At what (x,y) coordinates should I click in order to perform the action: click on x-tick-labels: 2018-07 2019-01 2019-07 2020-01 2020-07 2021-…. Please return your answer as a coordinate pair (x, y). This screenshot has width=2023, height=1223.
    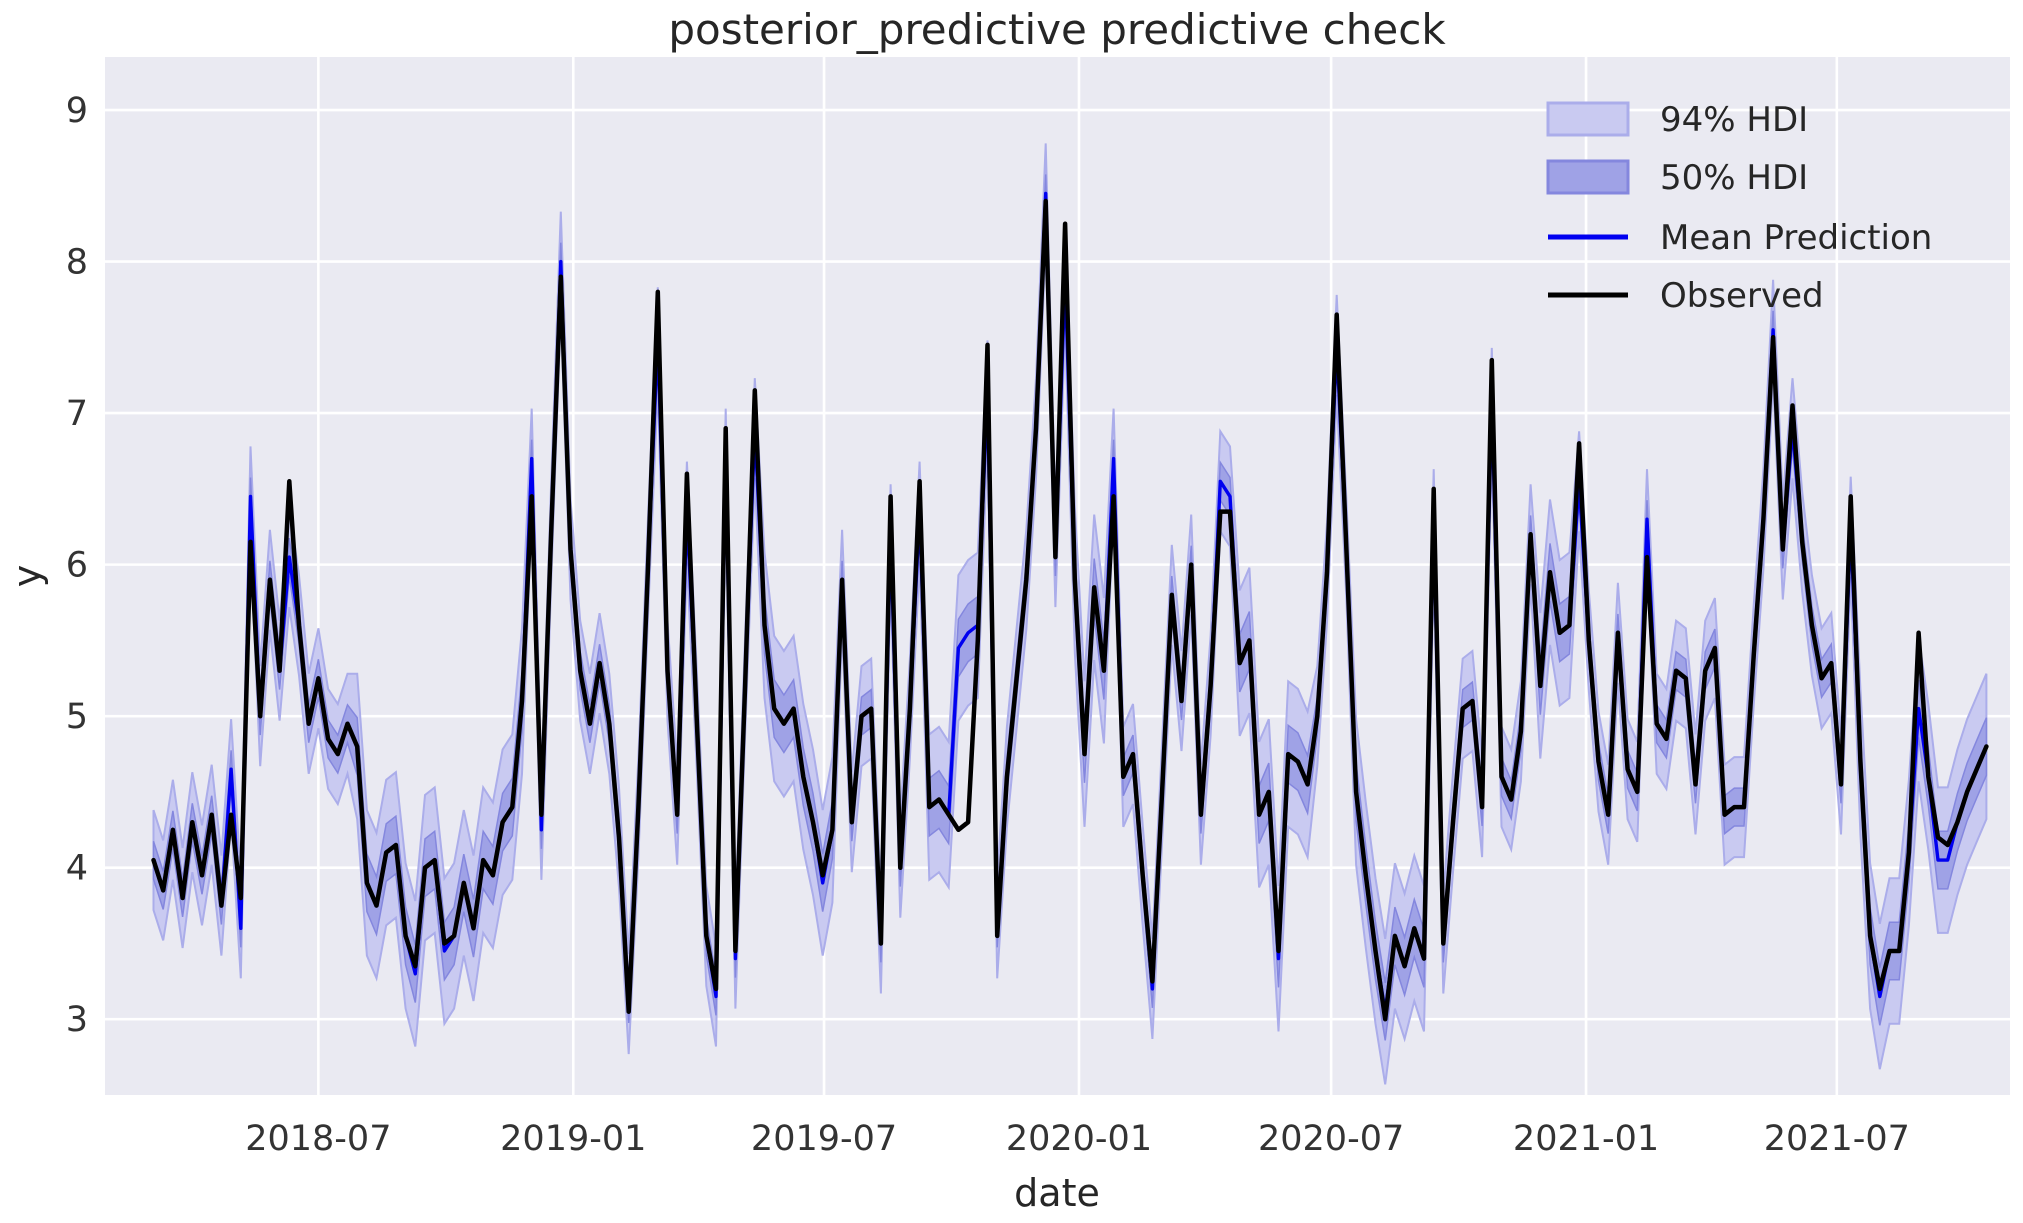
    Looking at the image, I should click on (1077, 1139).